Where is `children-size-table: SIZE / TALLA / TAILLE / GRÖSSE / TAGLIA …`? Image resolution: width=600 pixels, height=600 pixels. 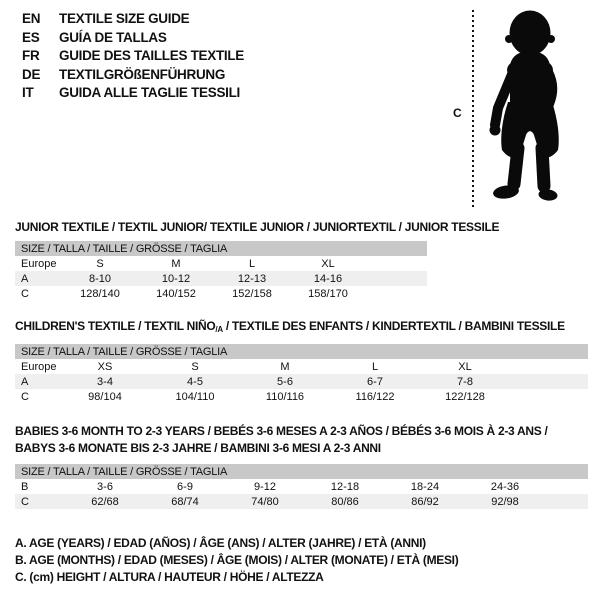 children-size-table: SIZE / TALLA / TAILLE / GRÖSSE / TAGLIA … is located at coordinates (301, 374).